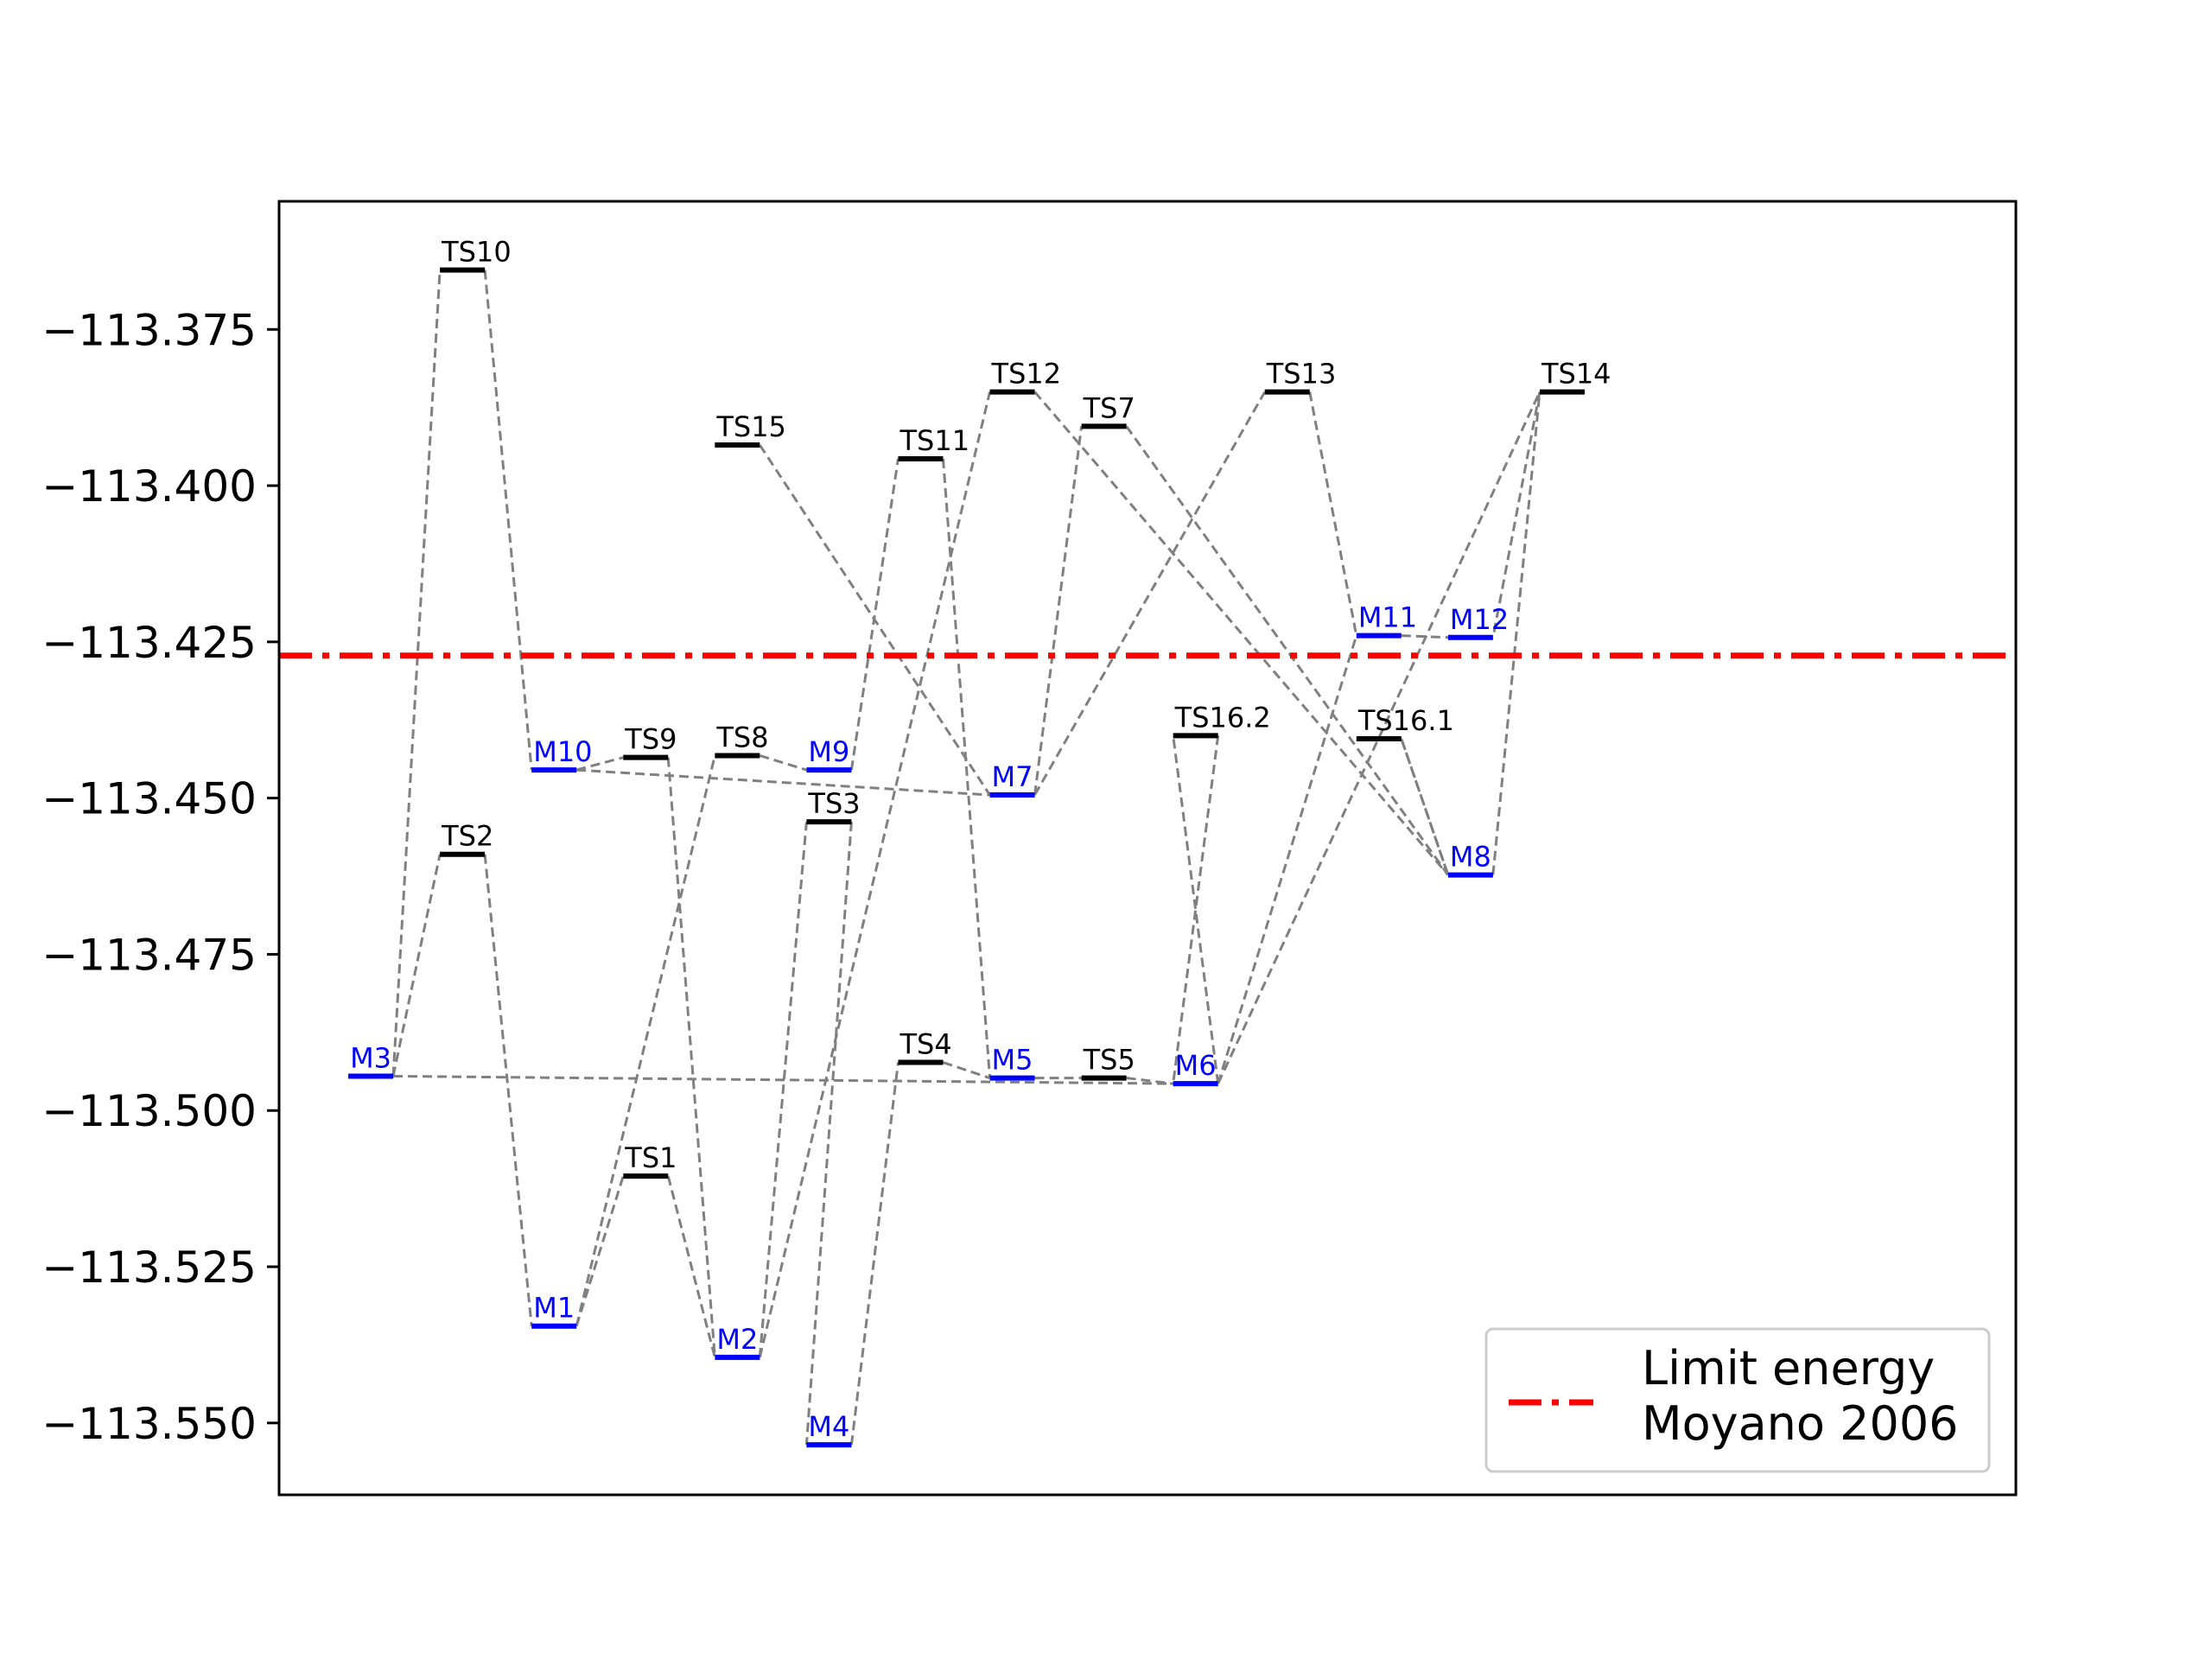 The height and width of the screenshot is (1659, 2212). What do you see at coordinates (1800, 1423) in the screenshot?
I see `legend-entry-moyano-2006: Moyano 2006` at bounding box center [1800, 1423].